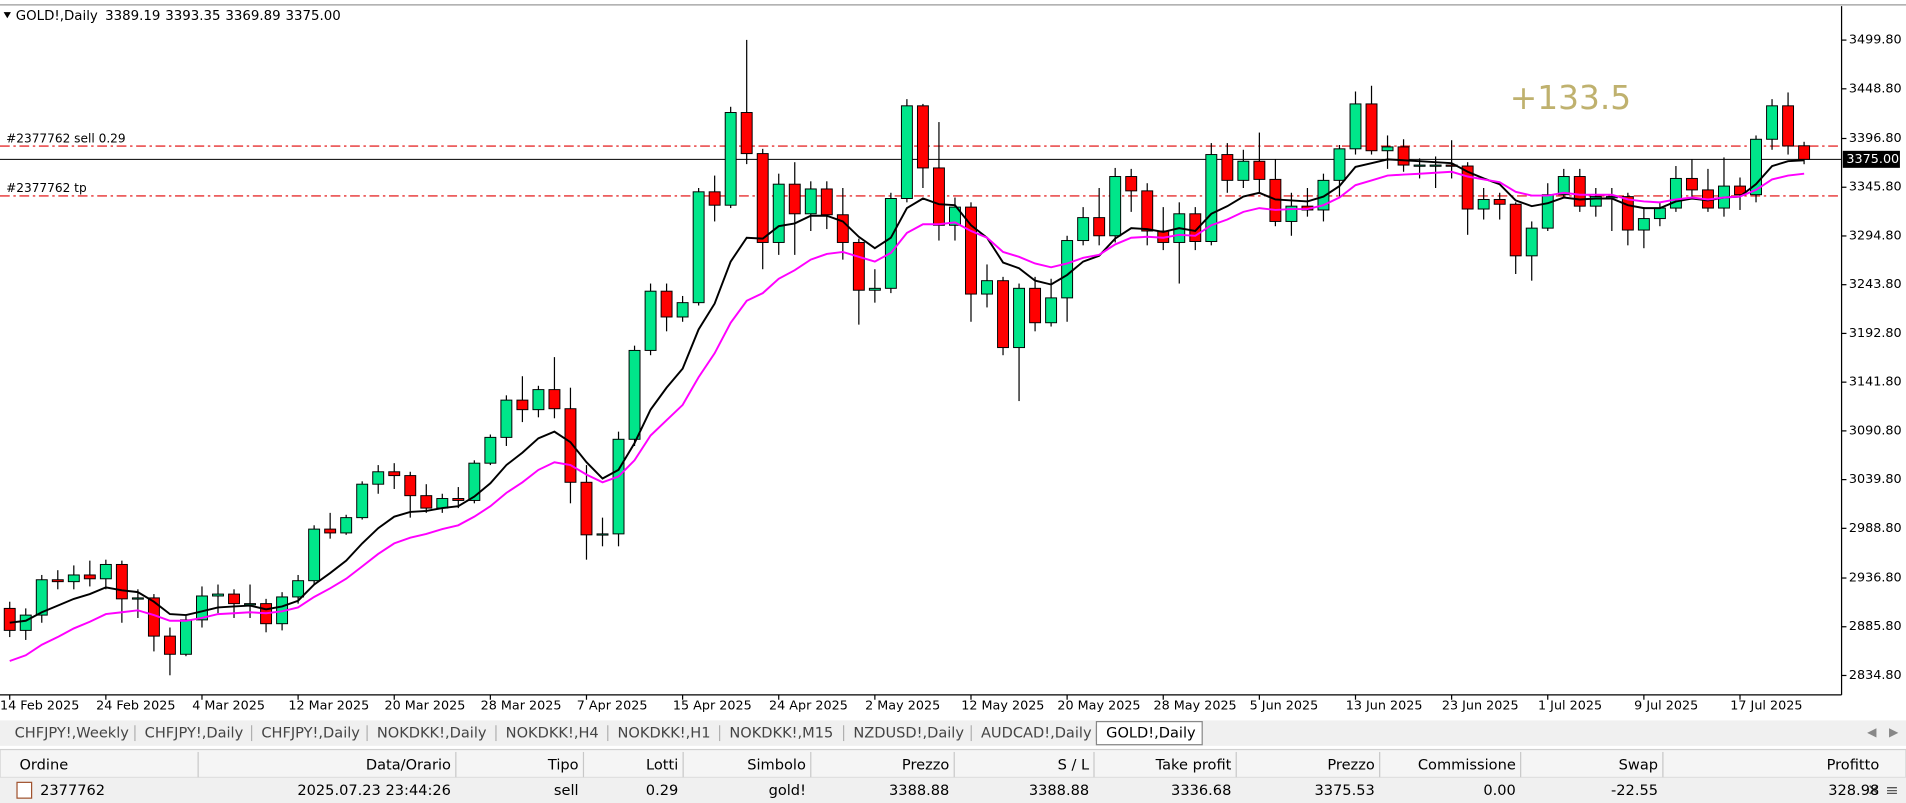  Describe the element at coordinates (902, 705) in the screenshot. I see `x-tick-label: 2 May 2025` at that location.